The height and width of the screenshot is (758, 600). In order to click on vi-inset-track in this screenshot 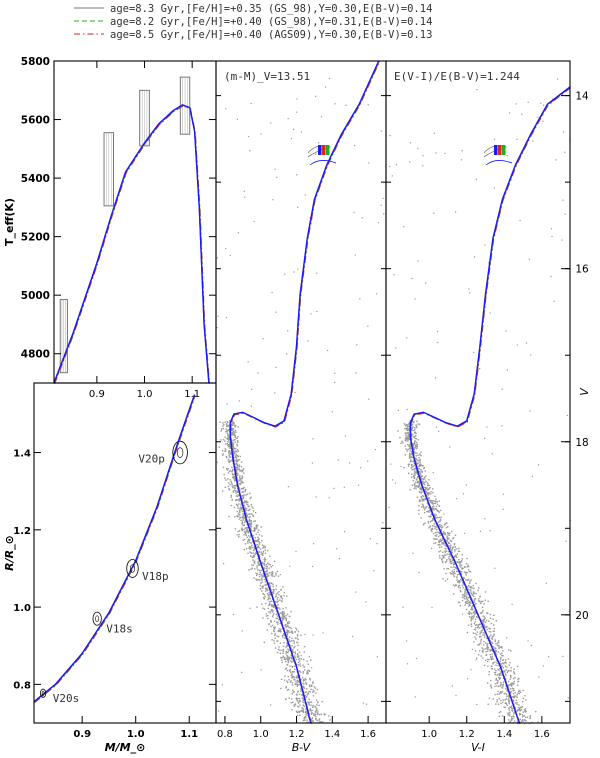, I will do `click(495, 151)`.